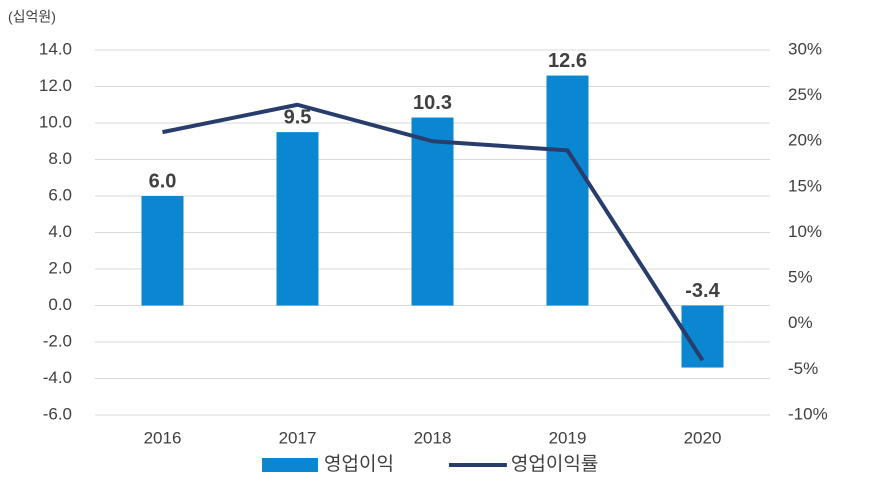 The width and height of the screenshot is (871, 483). Describe the element at coordinates (57, 340) in the screenshot. I see `y-tick-label: -2.0` at that location.